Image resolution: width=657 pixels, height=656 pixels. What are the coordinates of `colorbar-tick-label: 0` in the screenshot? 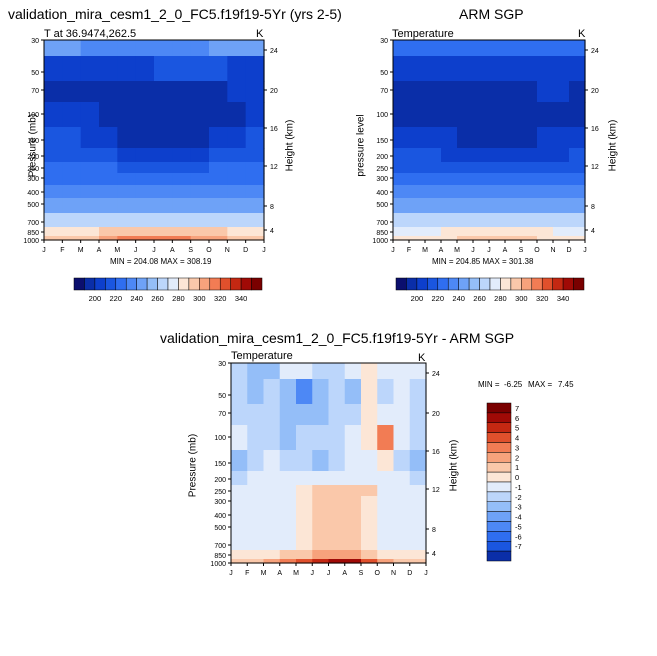 It's located at (517, 477).